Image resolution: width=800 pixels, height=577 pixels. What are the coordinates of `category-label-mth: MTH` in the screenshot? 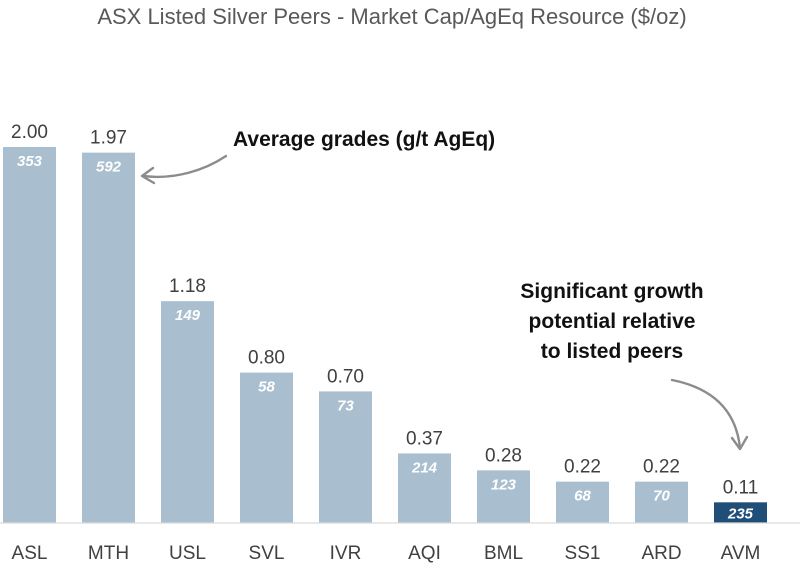 It's located at (108, 553).